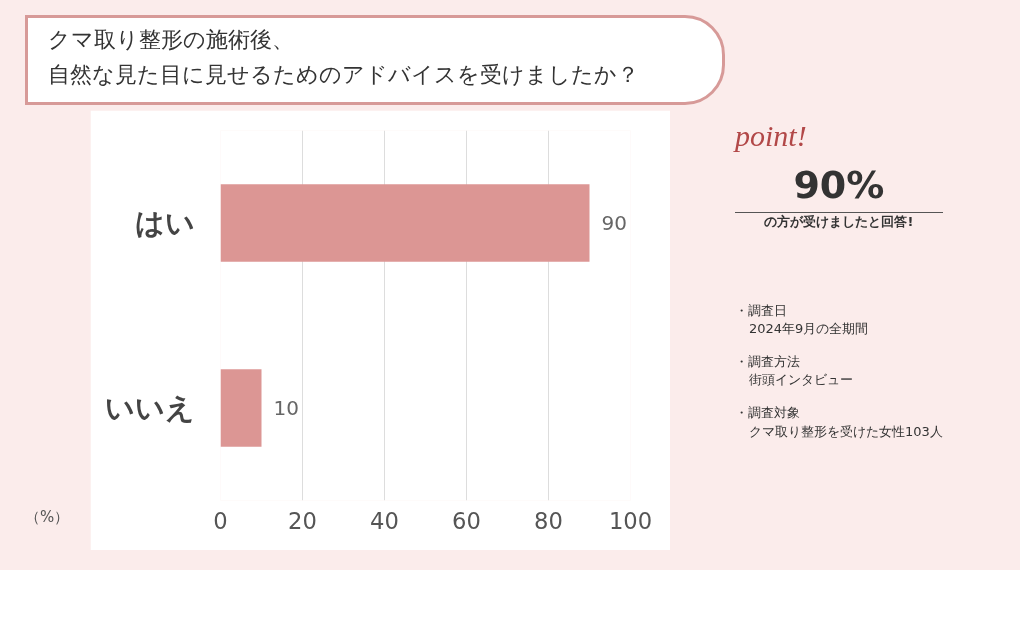 Image resolution: width=1024 pixels, height=617 pixels. What do you see at coordinates (761, 310) in the screenshot?
I see `text: ・調査日` at bounding box center [761, 310].